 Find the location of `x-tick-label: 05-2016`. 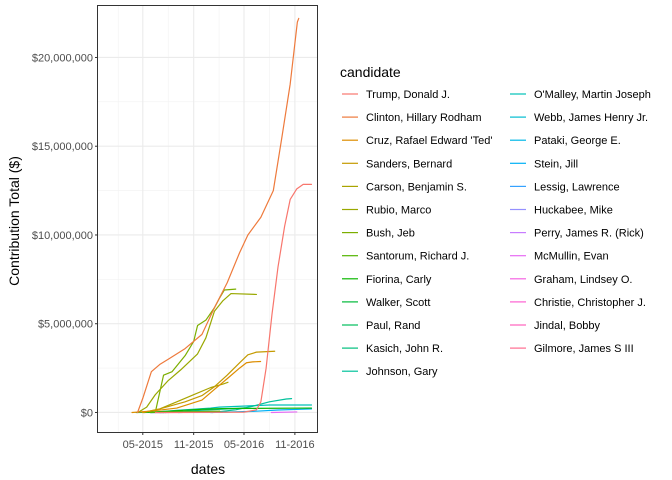

x-tick-label: 05-2016 is located at coordinates (244, 445).